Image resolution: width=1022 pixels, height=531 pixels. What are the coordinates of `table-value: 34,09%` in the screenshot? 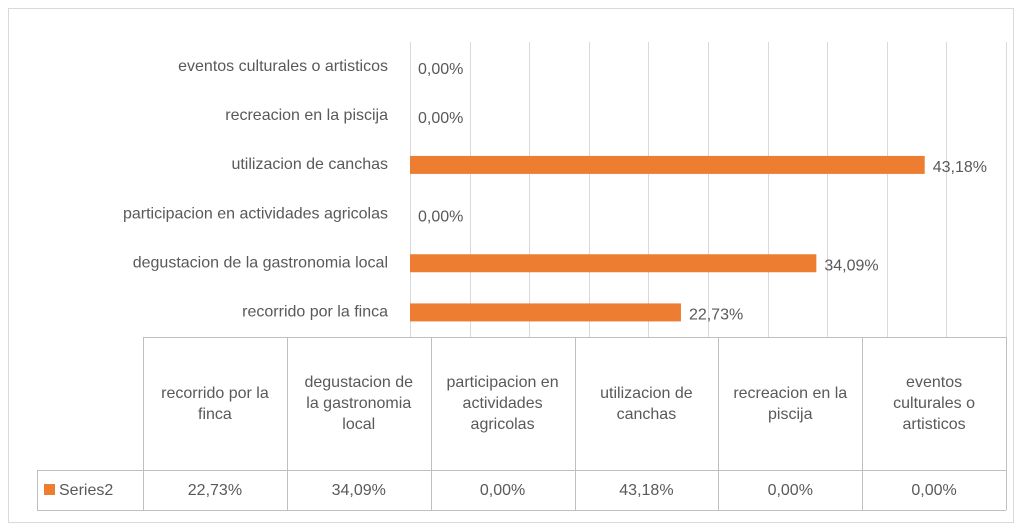 It's located at (359, 490).